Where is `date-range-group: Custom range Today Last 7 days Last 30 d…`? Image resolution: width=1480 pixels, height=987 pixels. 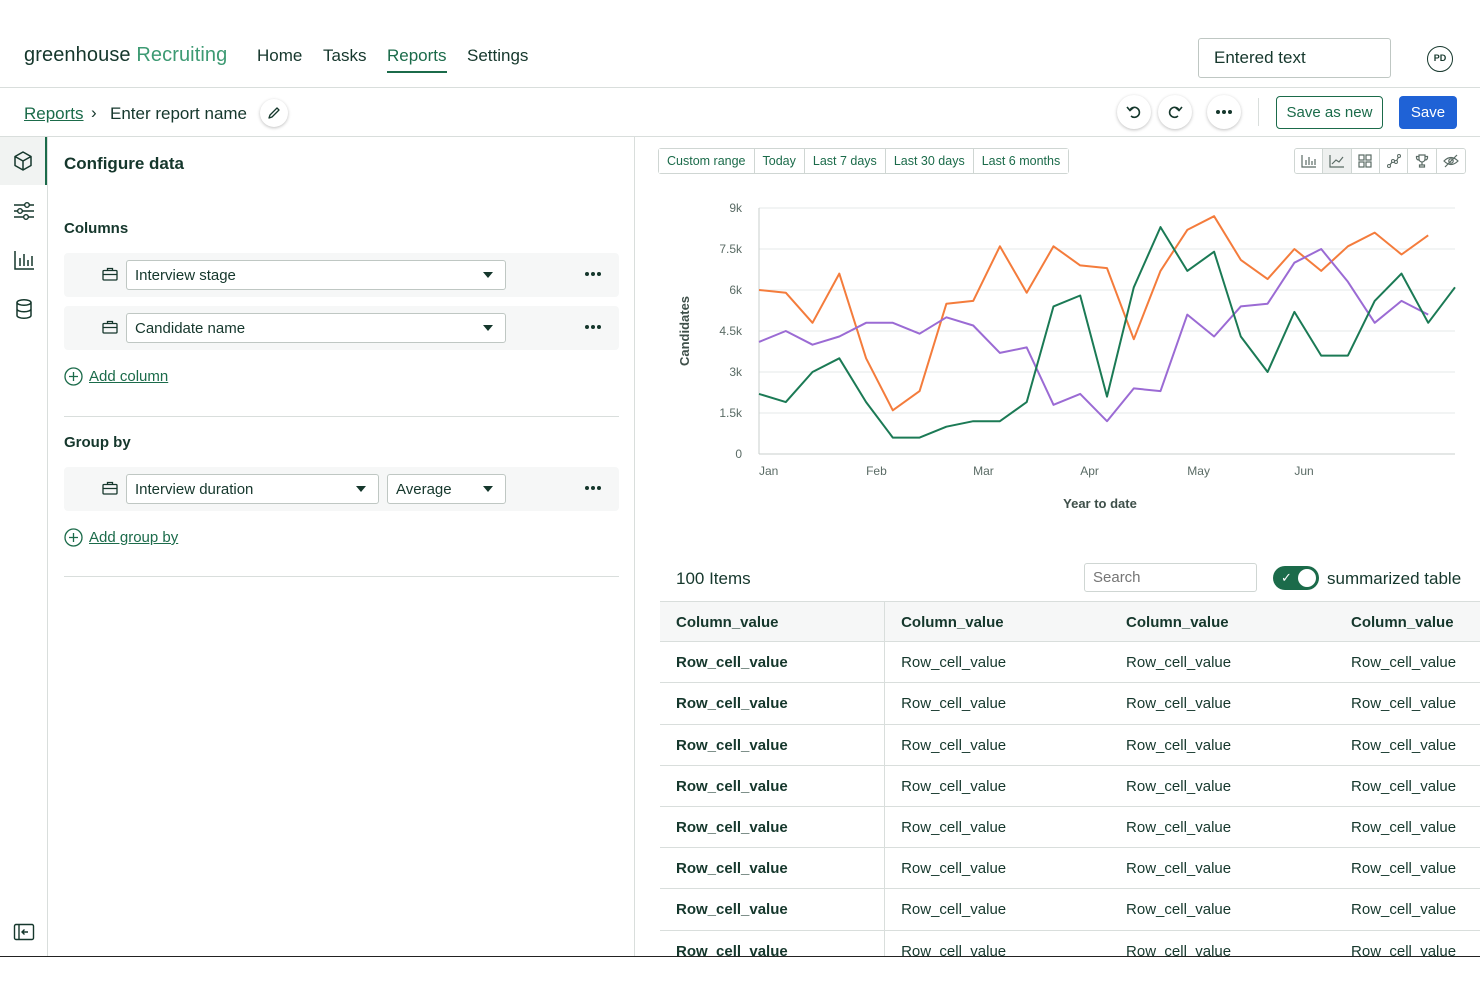 date-range-group: Custom range Today Last 7 days Last 30 d… is located at coordinates (864, 161).